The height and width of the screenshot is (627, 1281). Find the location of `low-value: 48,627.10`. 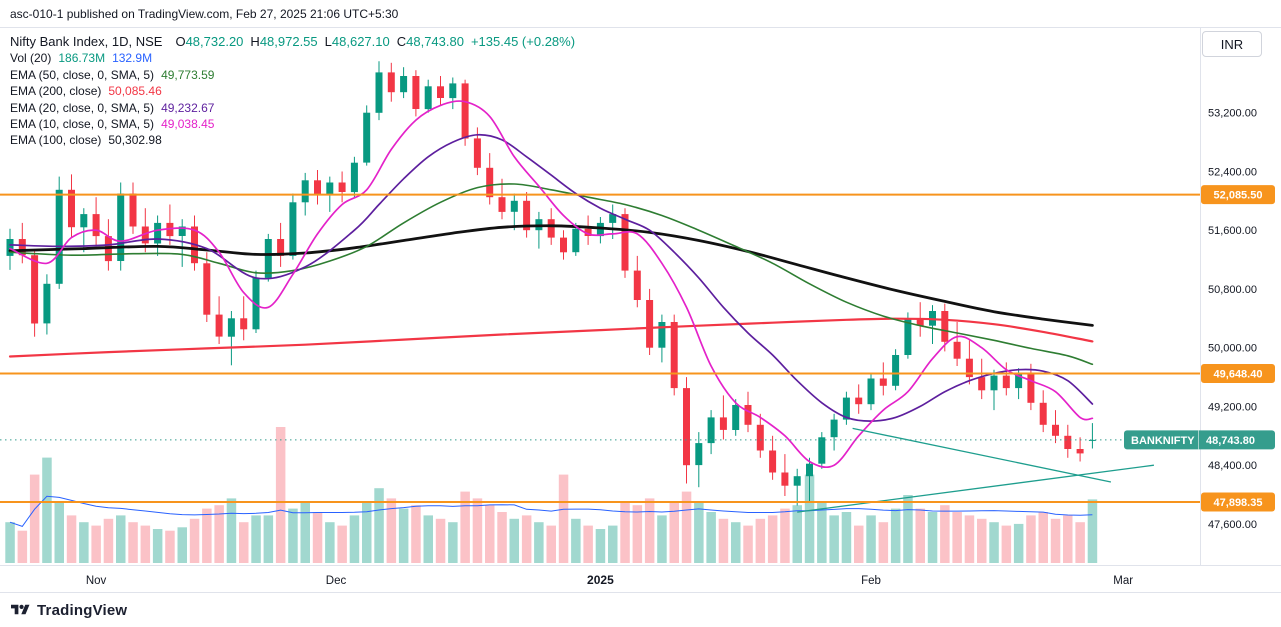

low-value: 48,627.10 is located at coordinates (360, 41).